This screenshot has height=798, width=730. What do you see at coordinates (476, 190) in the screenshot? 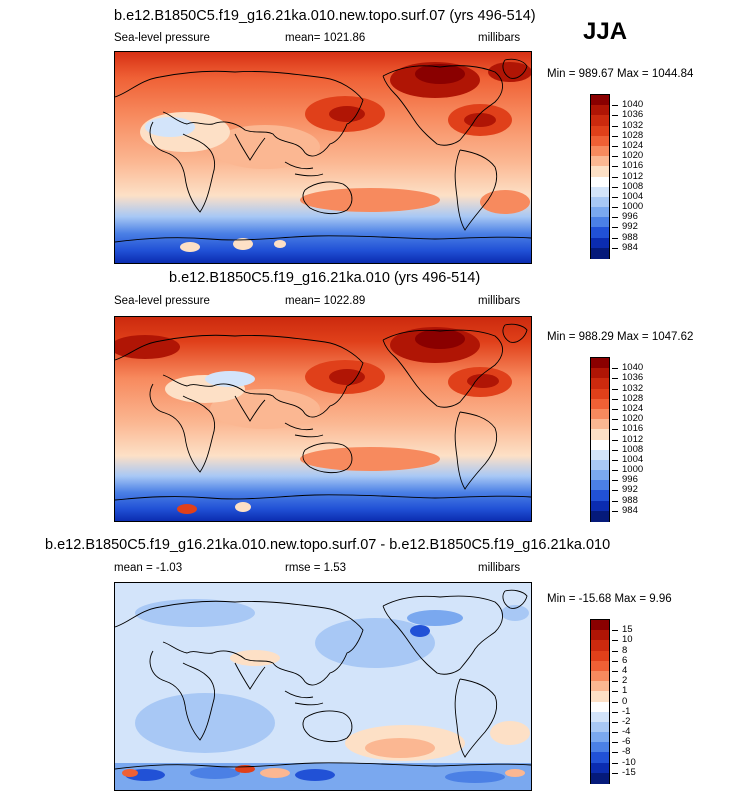
I see `coastline-south-america` at bounding box center [476, 190].